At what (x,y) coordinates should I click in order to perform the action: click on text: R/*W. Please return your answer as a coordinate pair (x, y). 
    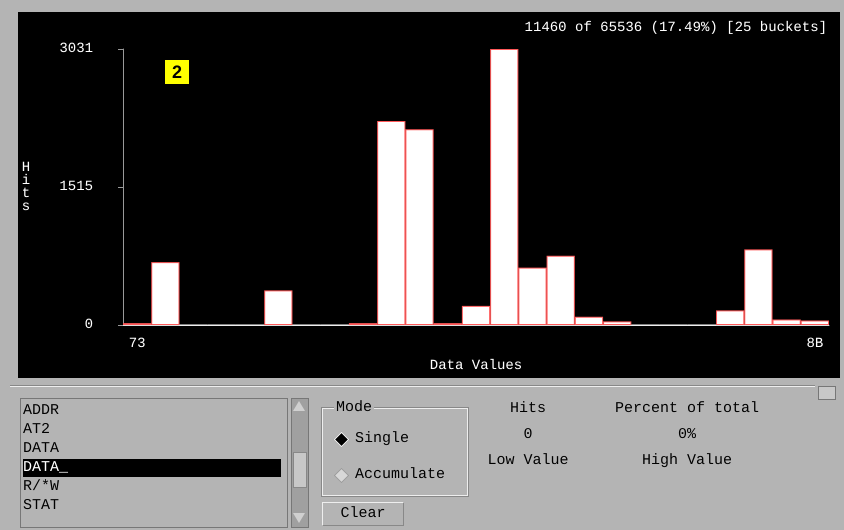
    Looking at the image, I should click on (41, 487).